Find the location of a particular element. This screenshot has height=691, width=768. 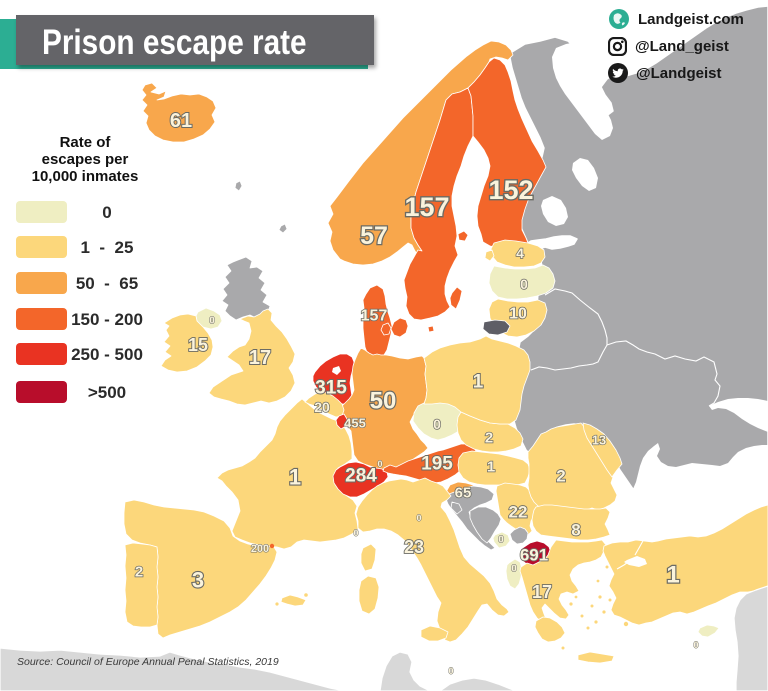

svg-text: 4 is located at coordinates (520, 253).